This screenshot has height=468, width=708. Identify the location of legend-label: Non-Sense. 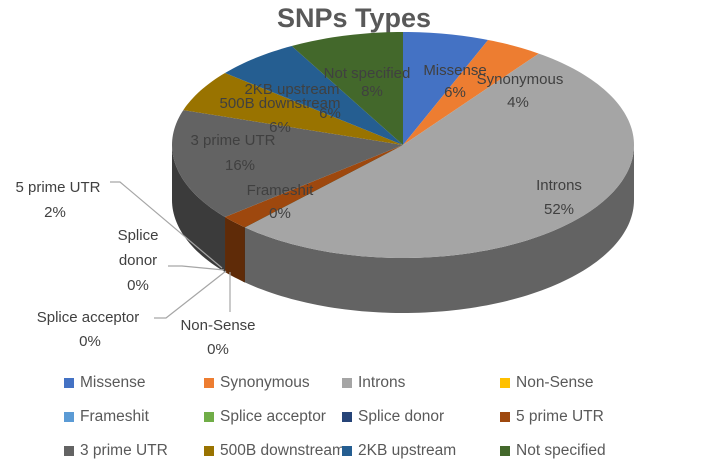
(555, 382).